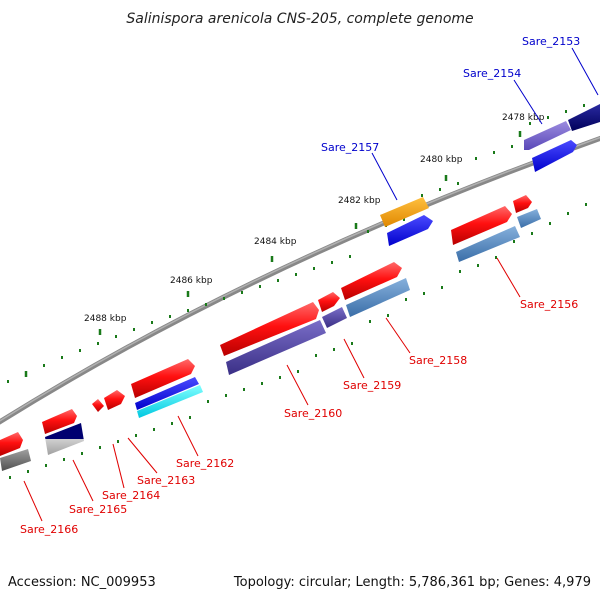  Describe the element at coordinates (131, 495) in the screenshot. I see `label-sare-2164: Sare_2164` at that location.